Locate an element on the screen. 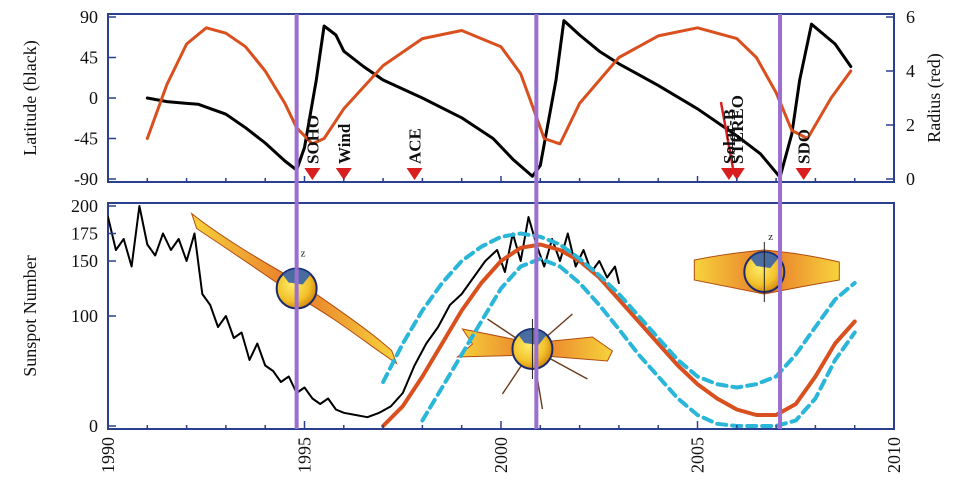  top-left-tick-label: 90 is located at coordinates (89, 17).